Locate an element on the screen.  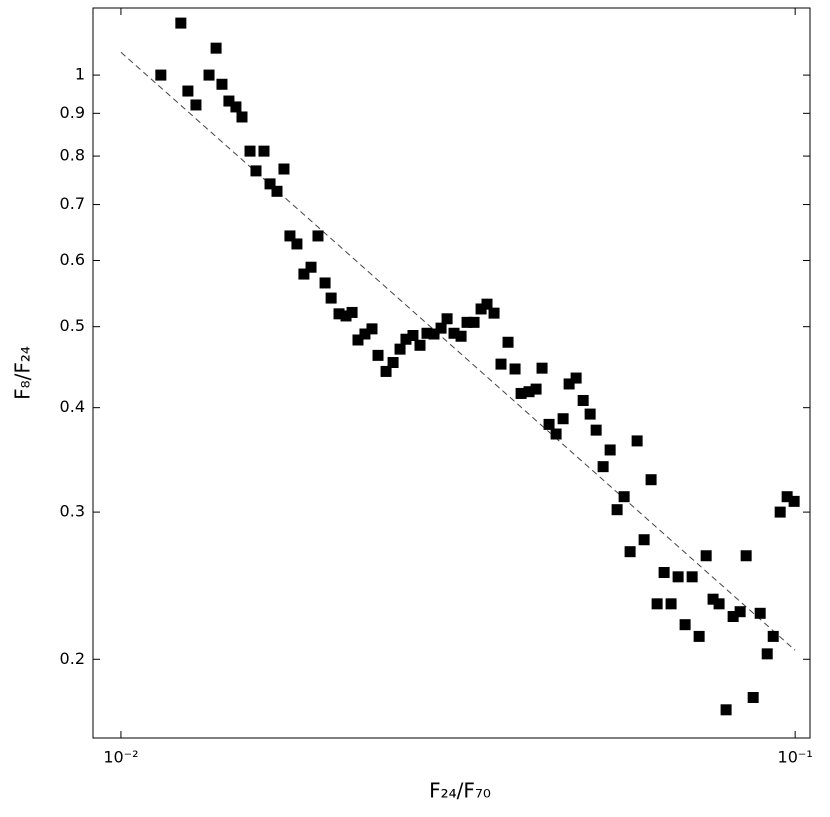
y-tick-label: 0.6 is located at coordinates (72, 259).